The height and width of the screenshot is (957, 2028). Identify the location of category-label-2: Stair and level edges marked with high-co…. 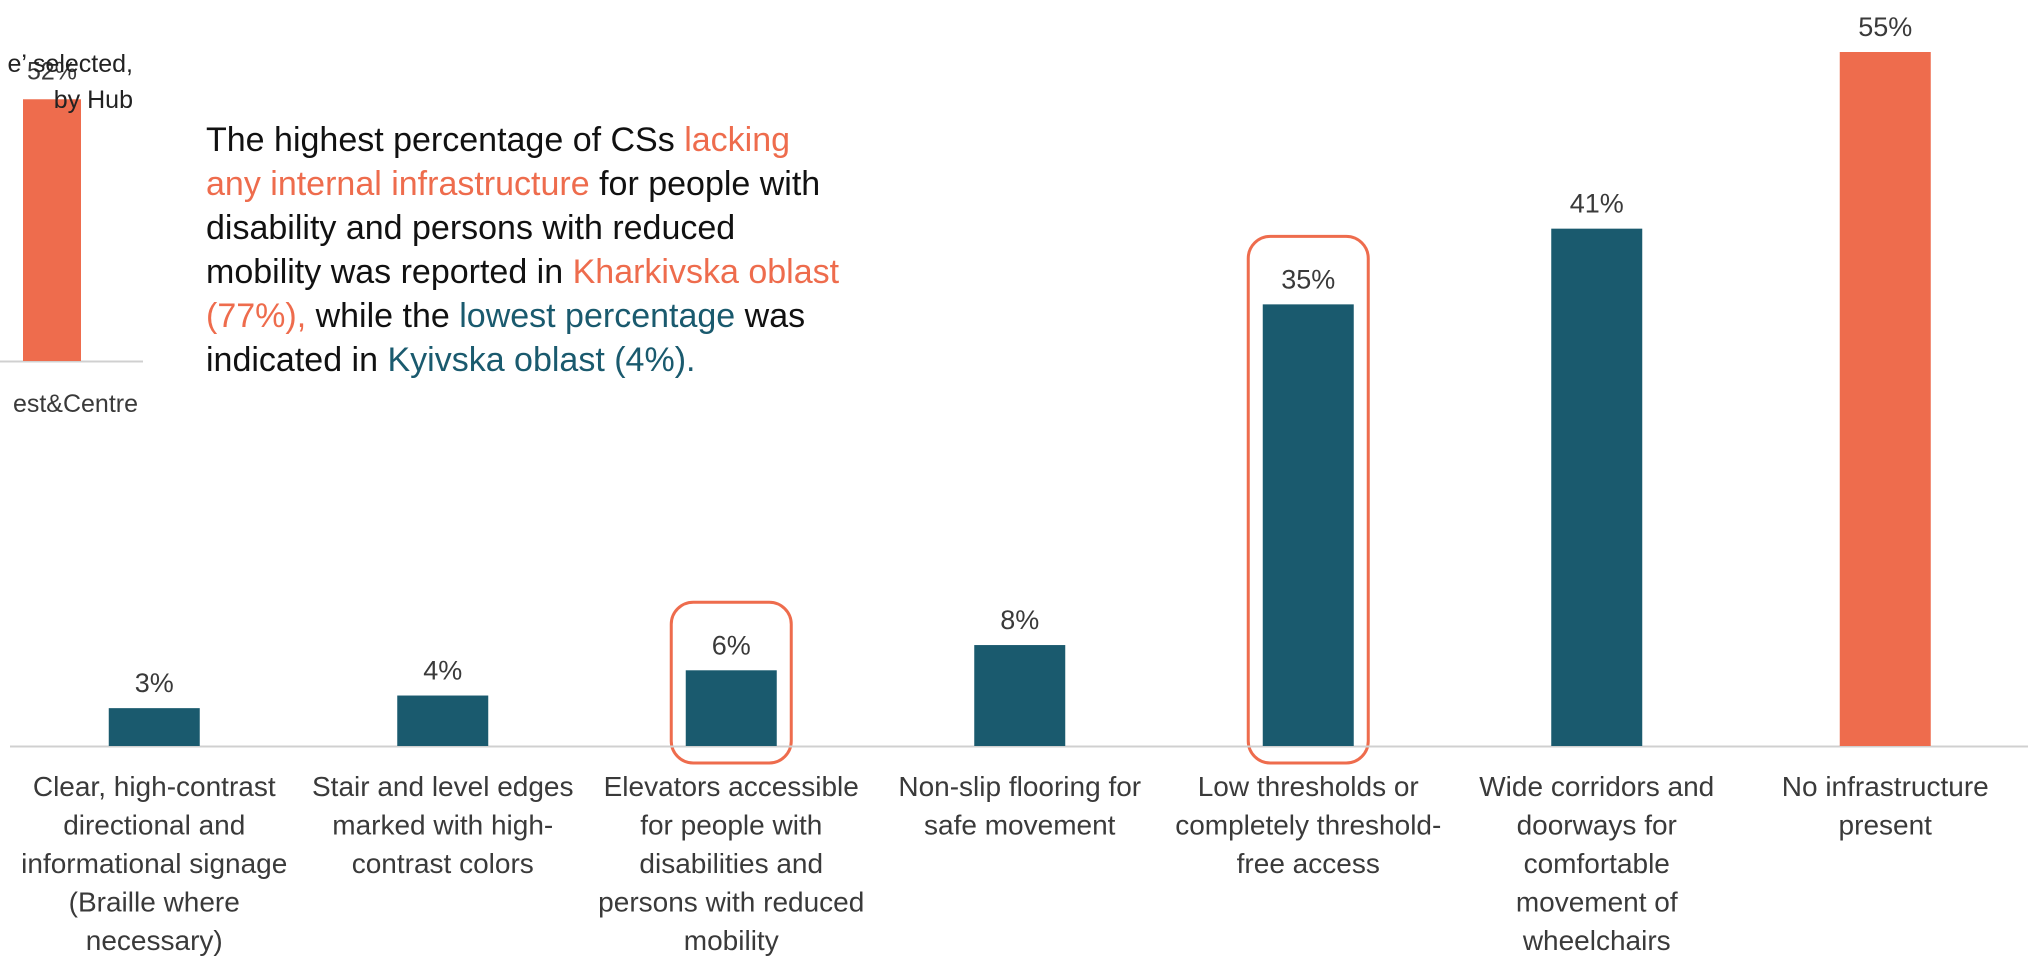
(443, 825).